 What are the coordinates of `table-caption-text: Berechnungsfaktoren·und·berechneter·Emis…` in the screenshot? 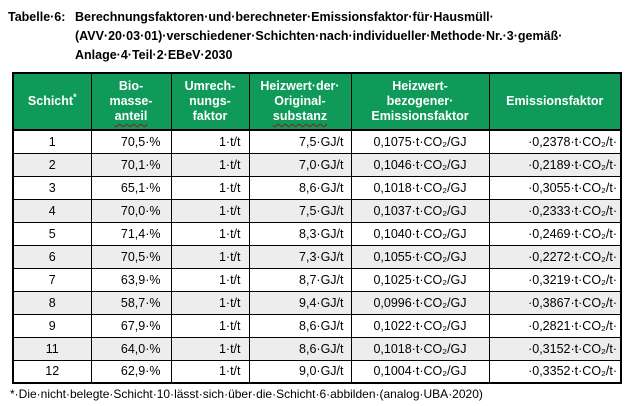 It's located at (318, 36).